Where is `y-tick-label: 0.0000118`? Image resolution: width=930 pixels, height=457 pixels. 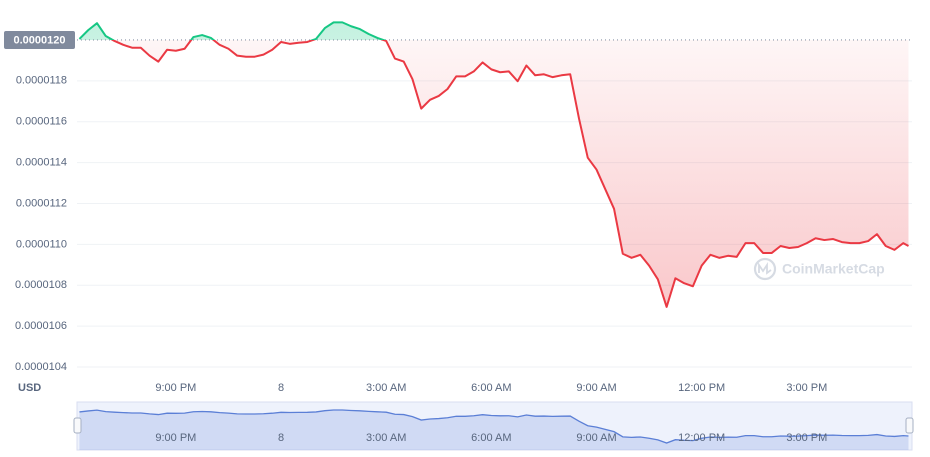
y-tick-label: 0.0000118 is located at coordinates (41, 81).